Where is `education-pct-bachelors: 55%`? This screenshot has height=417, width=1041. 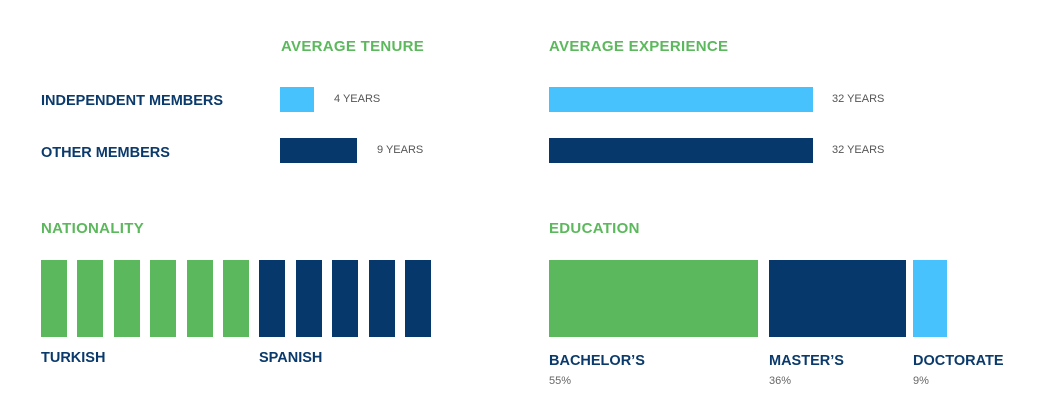 education-pct-bachelors: 55% is located at coordinates (560, 381).